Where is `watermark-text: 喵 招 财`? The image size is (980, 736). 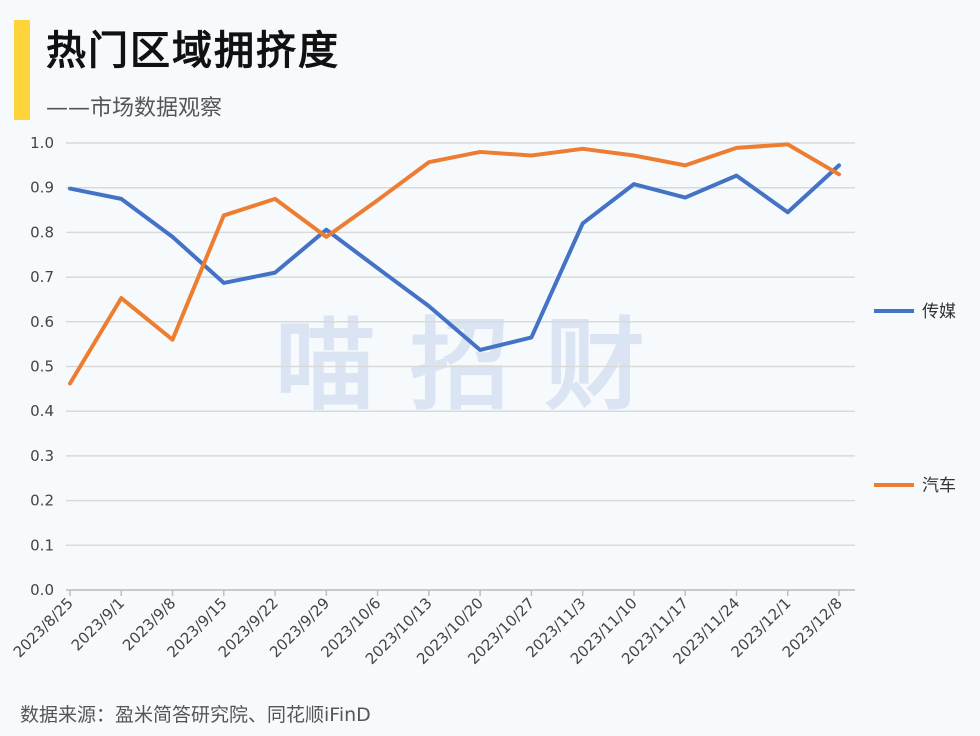 watermark-text: 喵 招 财 is located at coordinates (460, 365).